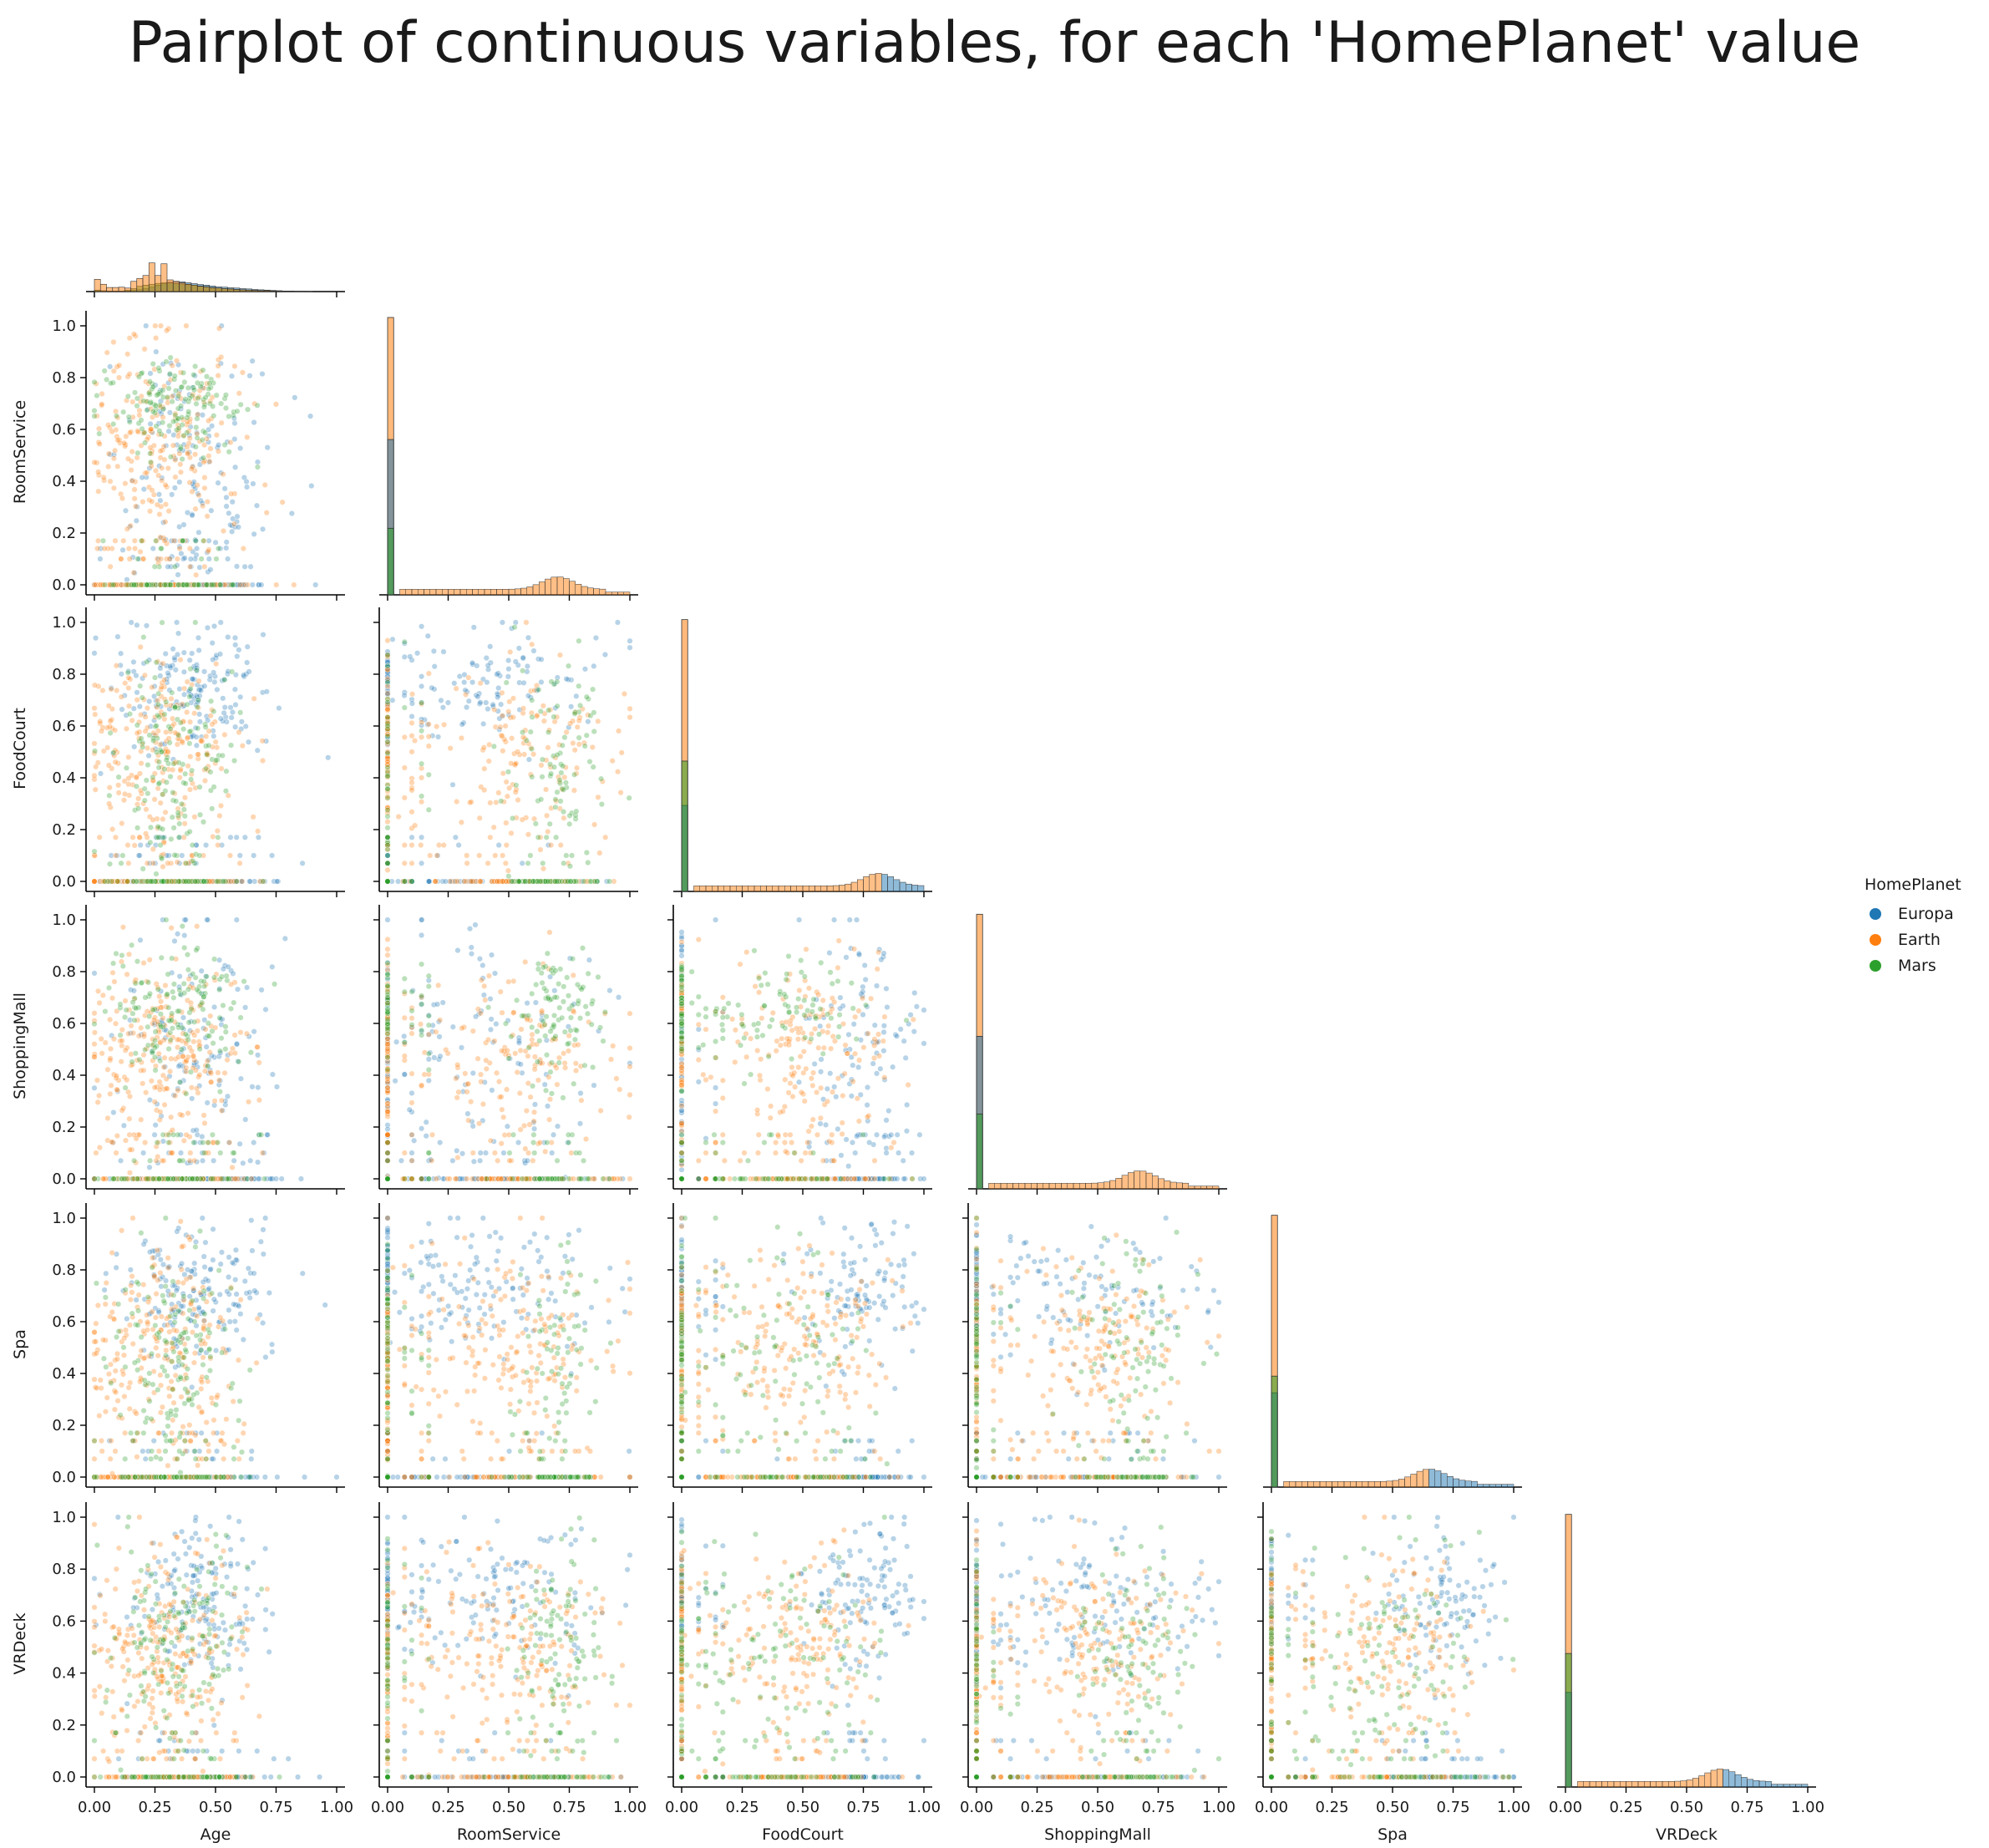 Image resolution: width=1989 pixels, height=1848 pixels. I want to click on y-axis-label: RoomService, so click(20, 452).